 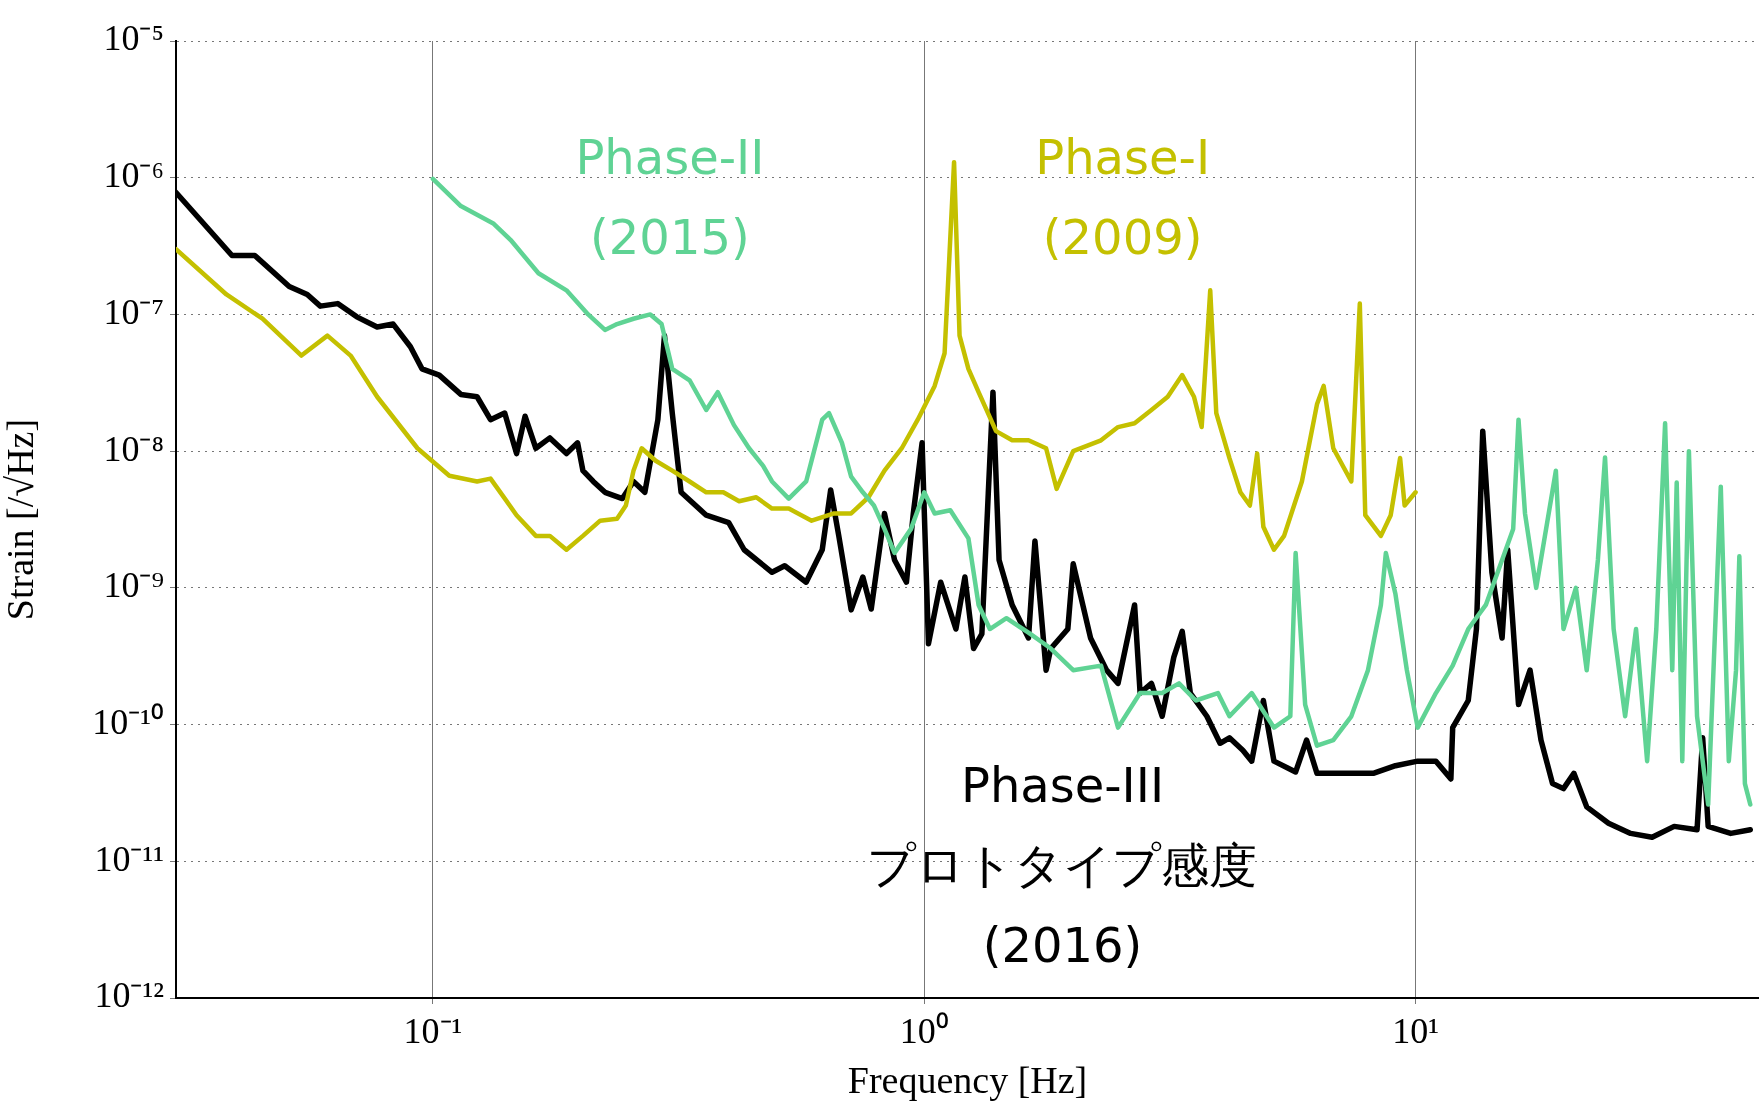 I want to click on y-tick-label: 10⁻⁶, so click(x=133, y=175).